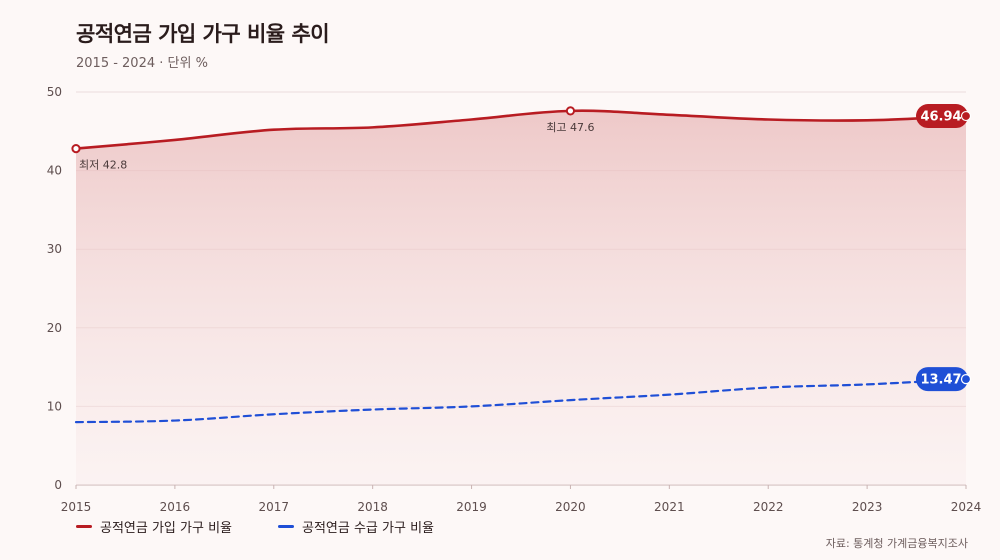 The image size is (1000, 560). I want to click on x-tick-label: 2020, so click(570, 507).